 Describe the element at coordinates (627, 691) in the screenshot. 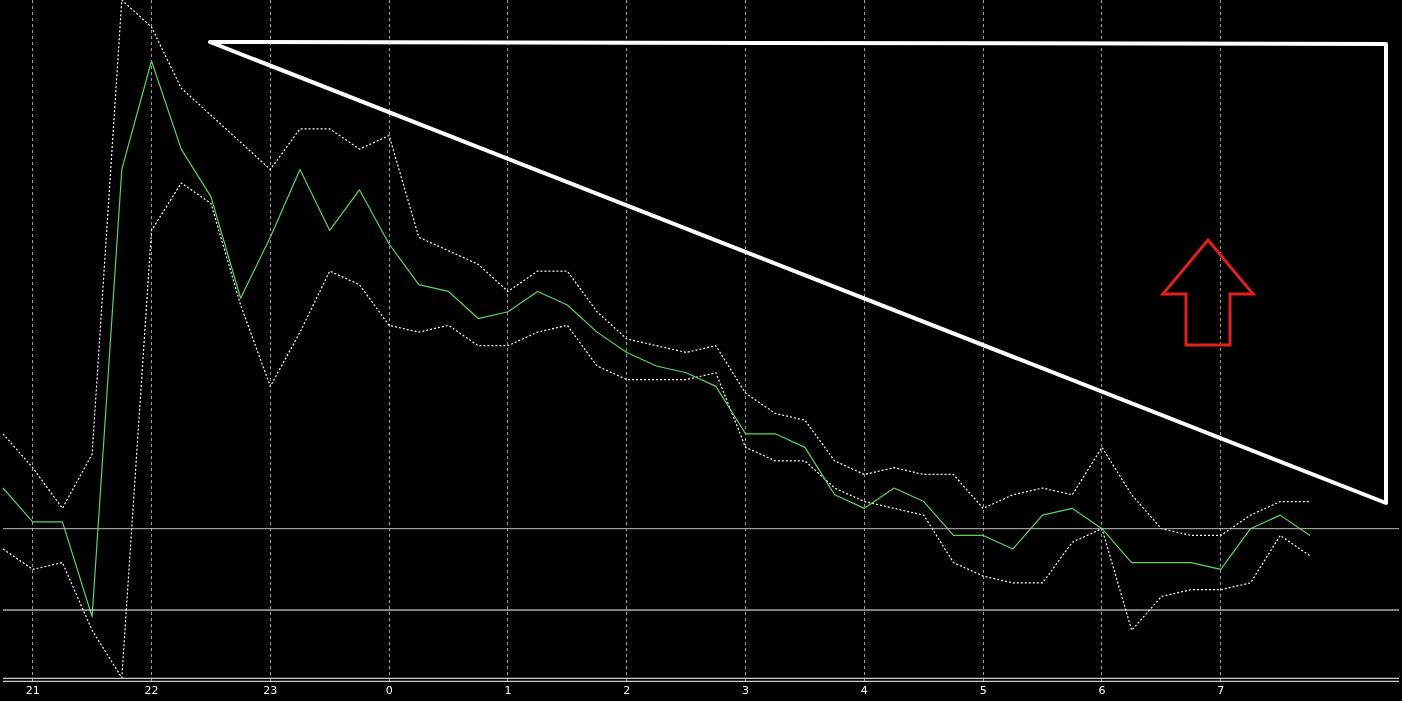

I see `x-tick-label: 2` at that location.